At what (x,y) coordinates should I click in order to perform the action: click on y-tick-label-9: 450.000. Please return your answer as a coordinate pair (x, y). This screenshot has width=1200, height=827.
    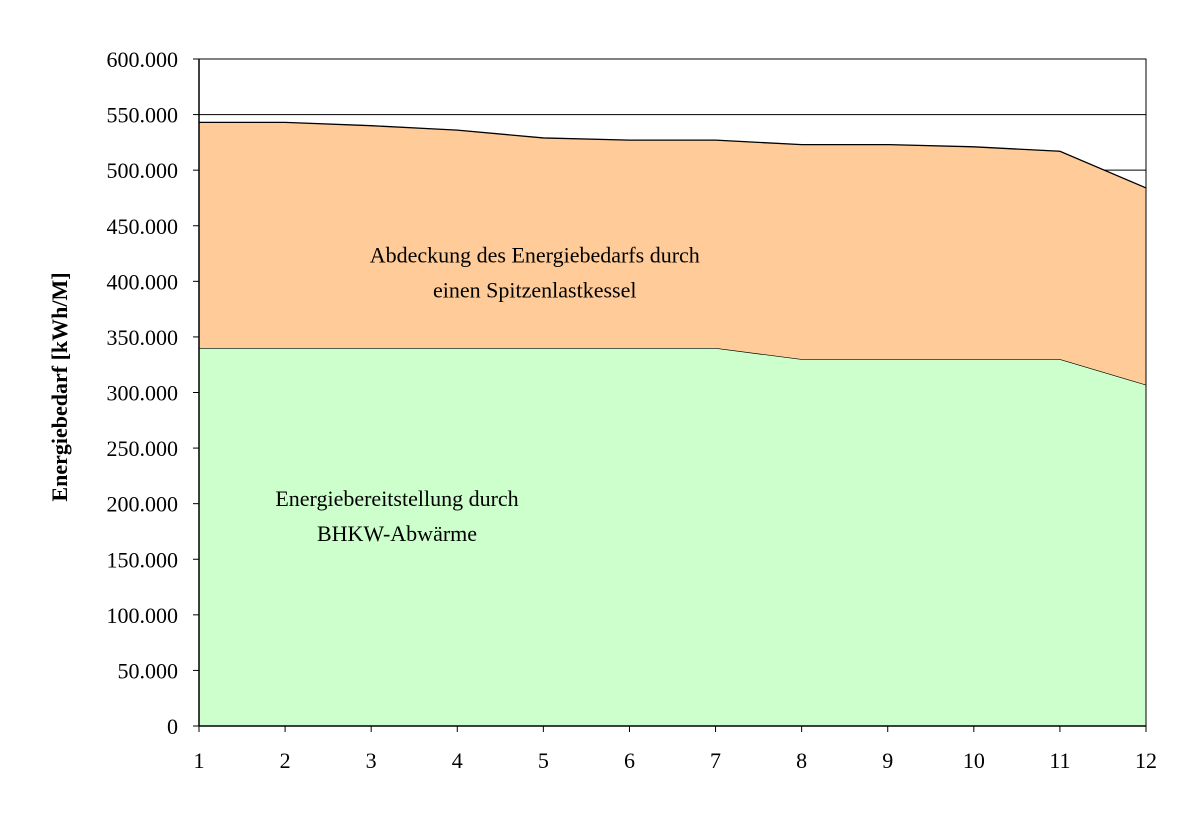
    Looking at the image, I should click on (143, 226).